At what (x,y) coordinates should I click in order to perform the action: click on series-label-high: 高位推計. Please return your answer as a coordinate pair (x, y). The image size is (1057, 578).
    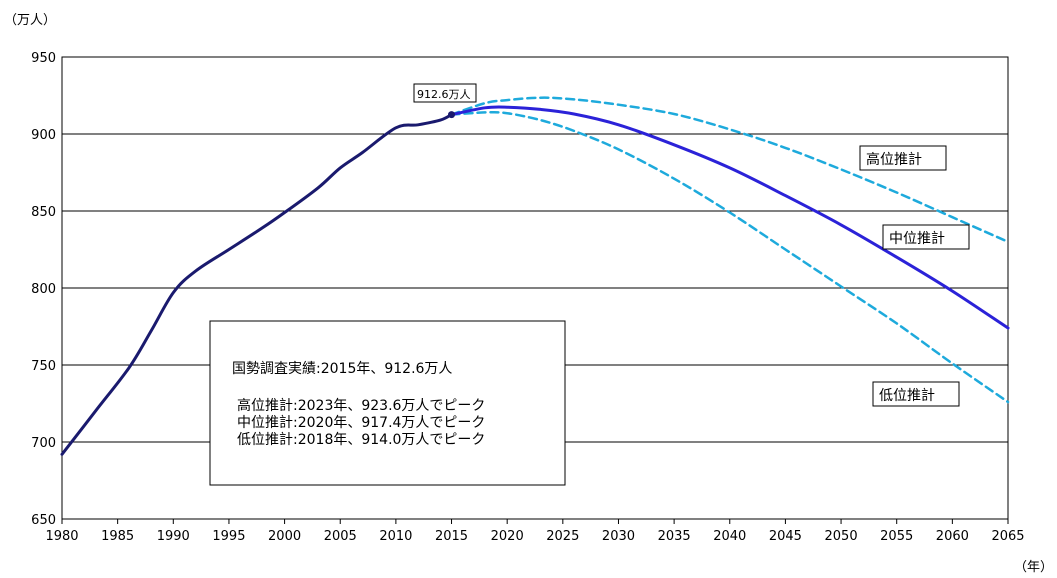
    Looking at the image, I should click on (903, 158).